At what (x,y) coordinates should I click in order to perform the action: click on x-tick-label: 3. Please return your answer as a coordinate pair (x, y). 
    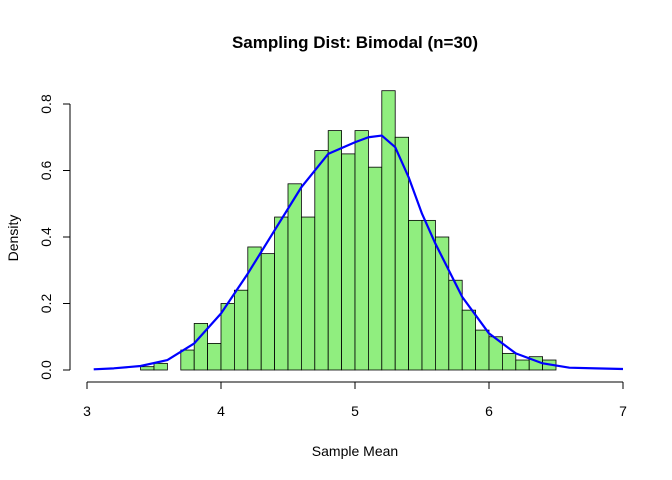
    Looking at the image, I should click on (87, 411).